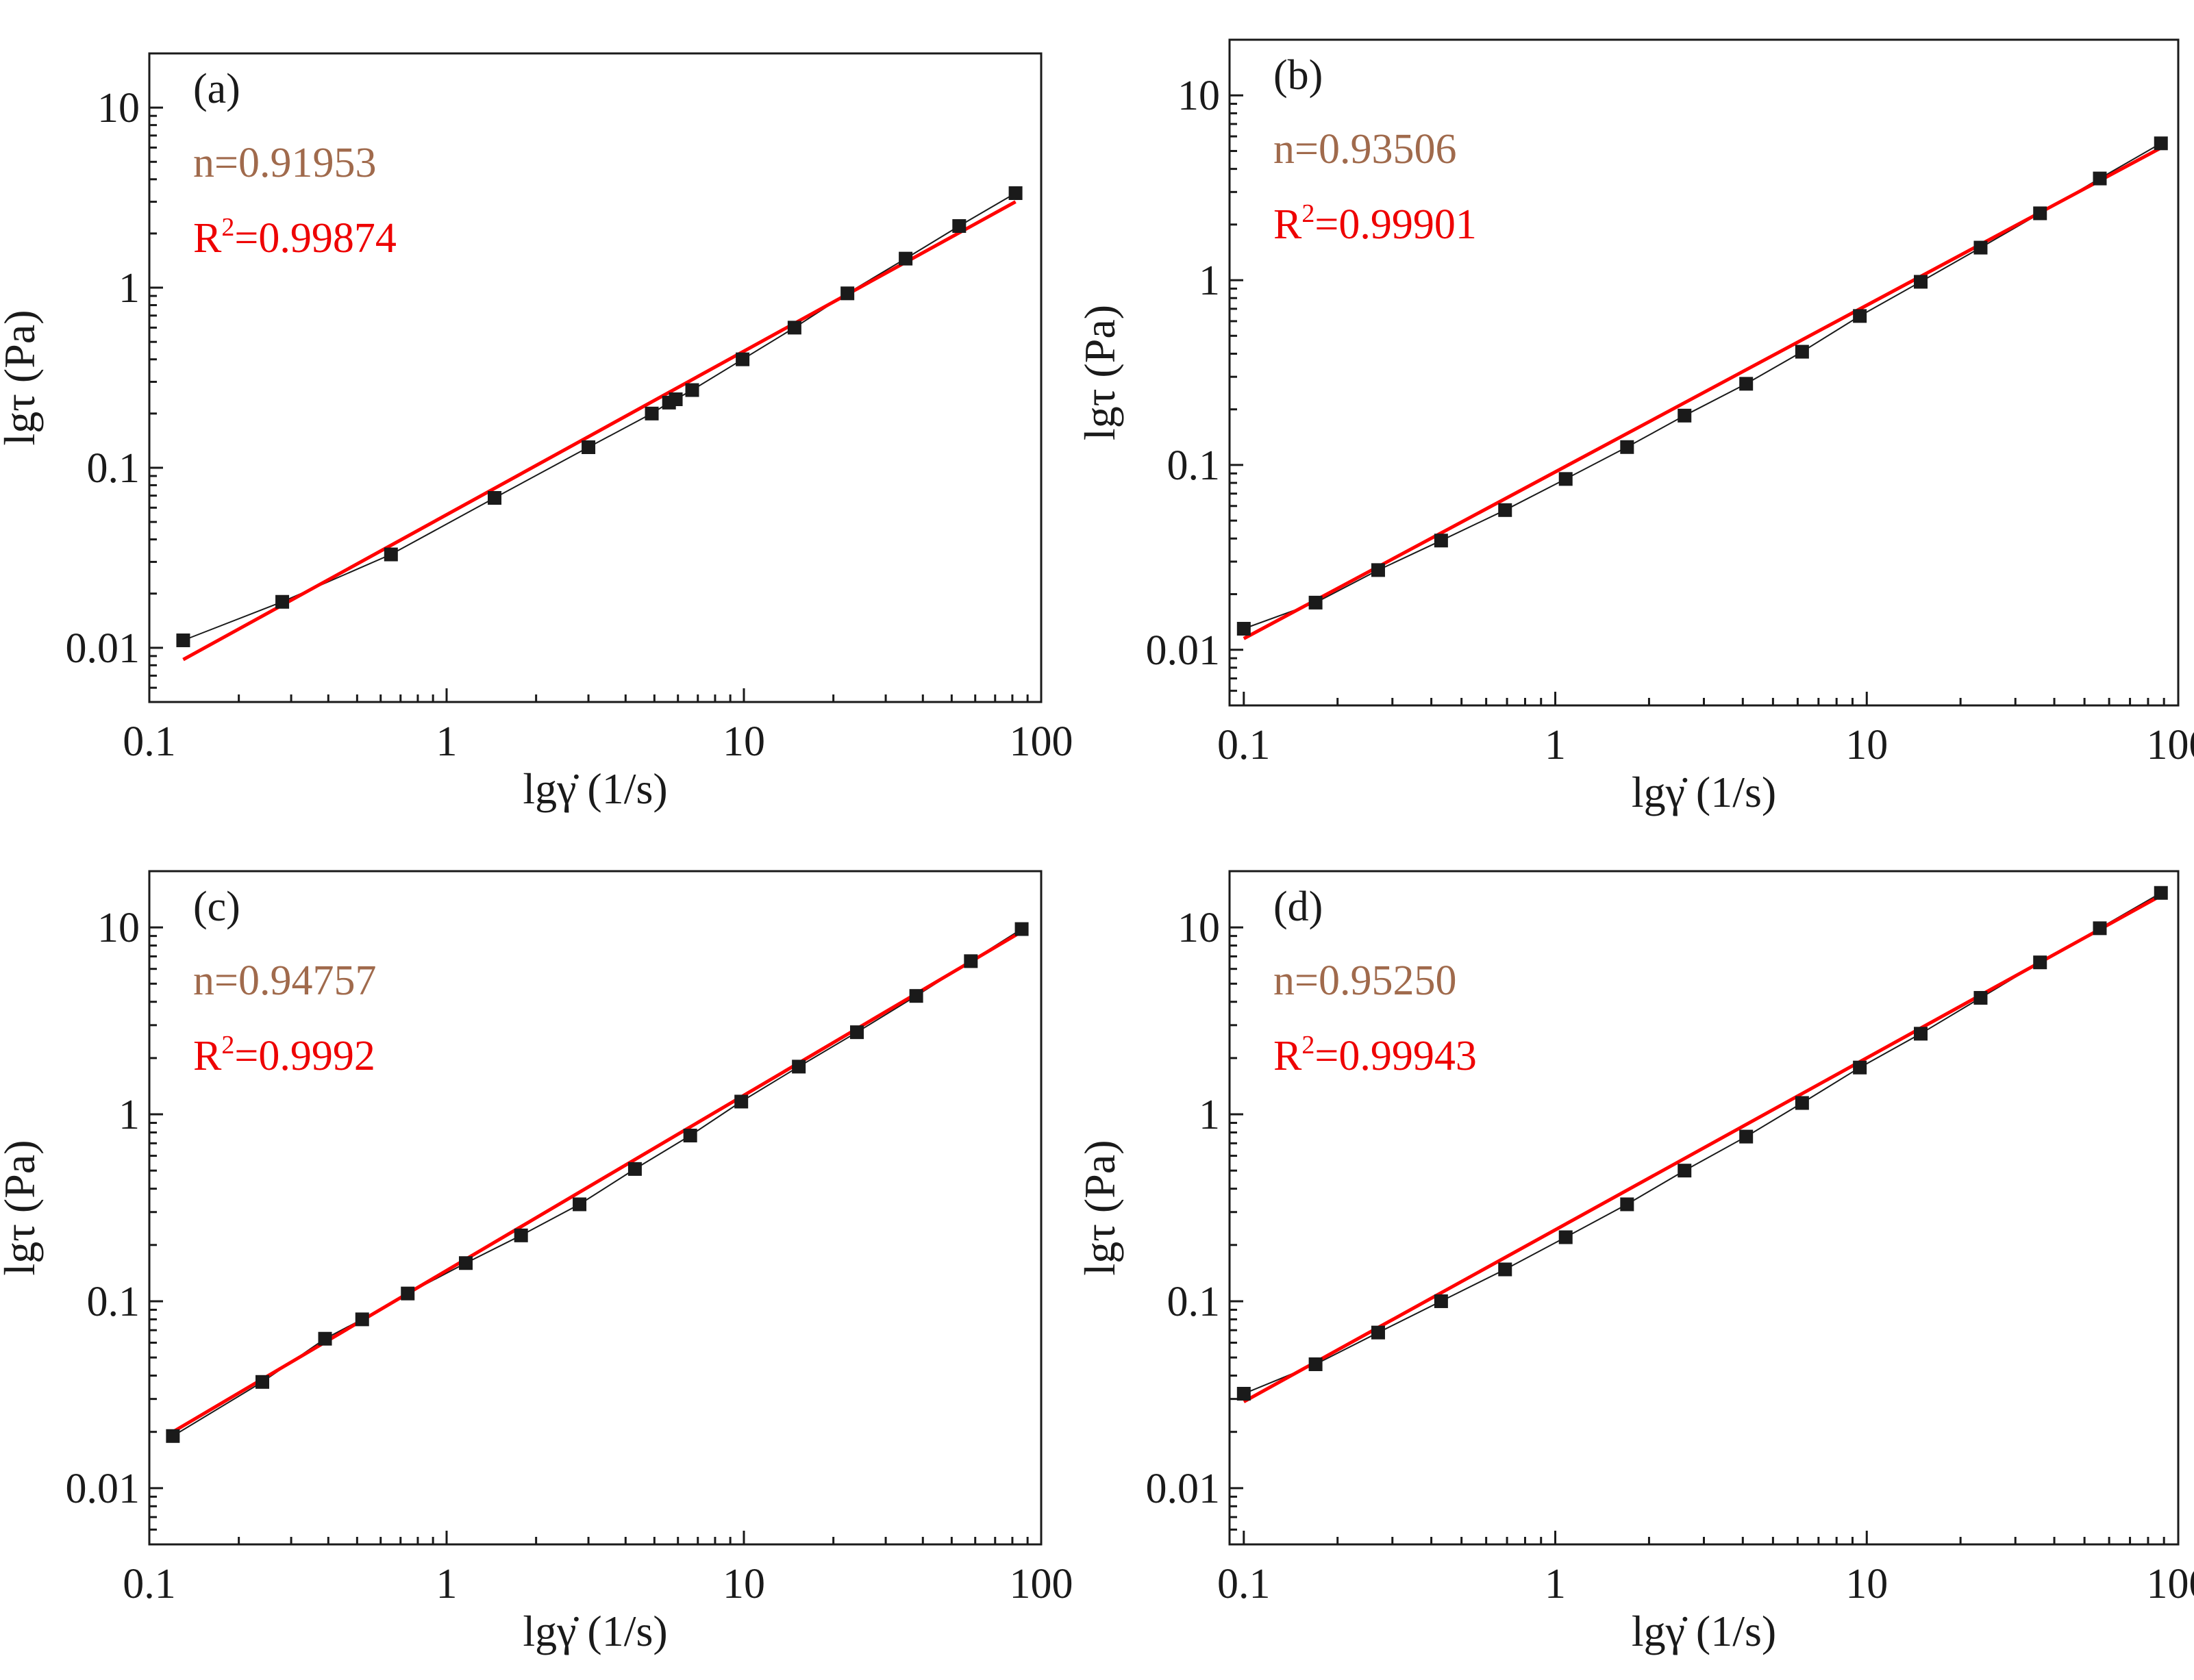 This screenshot has height=1680, width=2194. Describe the element at coordinates (1364, 980) in the screenshot. I see `n-value-label: n=0.95250` at that location.